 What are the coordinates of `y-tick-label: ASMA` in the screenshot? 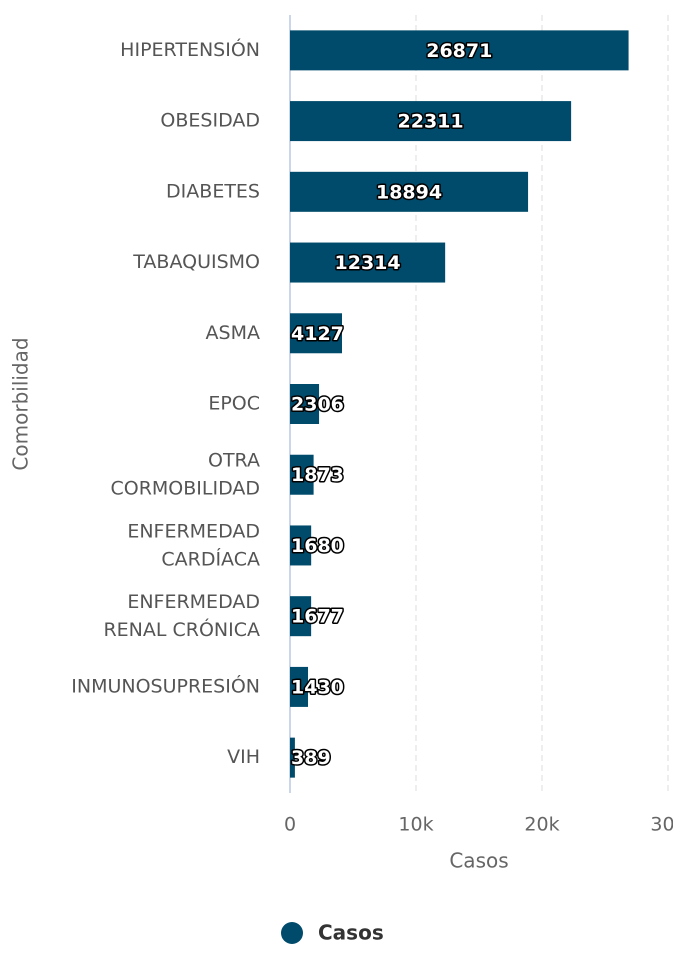 It's located at (233, 333).